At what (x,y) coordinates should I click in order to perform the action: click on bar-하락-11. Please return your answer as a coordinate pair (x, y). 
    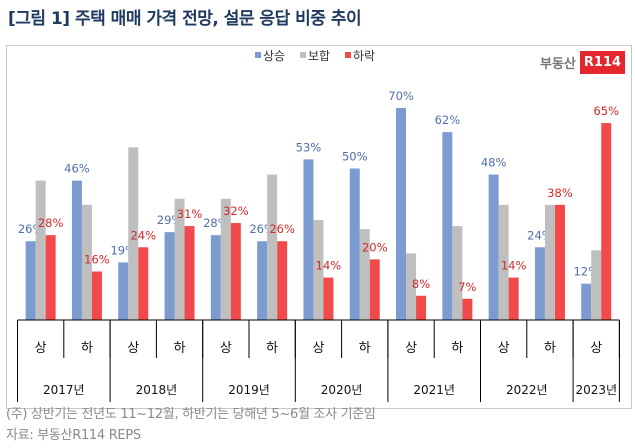
    Looking at the image, I should click on (559, 262).